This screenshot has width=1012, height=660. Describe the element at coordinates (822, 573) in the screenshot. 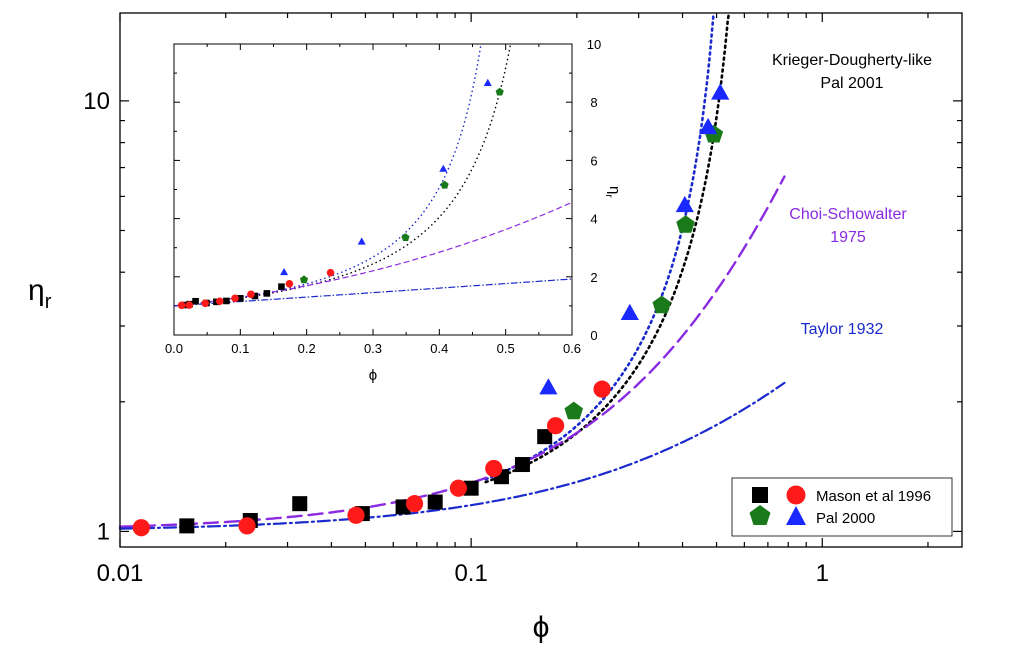

I see `main-x-tick-label: 1` at that location.